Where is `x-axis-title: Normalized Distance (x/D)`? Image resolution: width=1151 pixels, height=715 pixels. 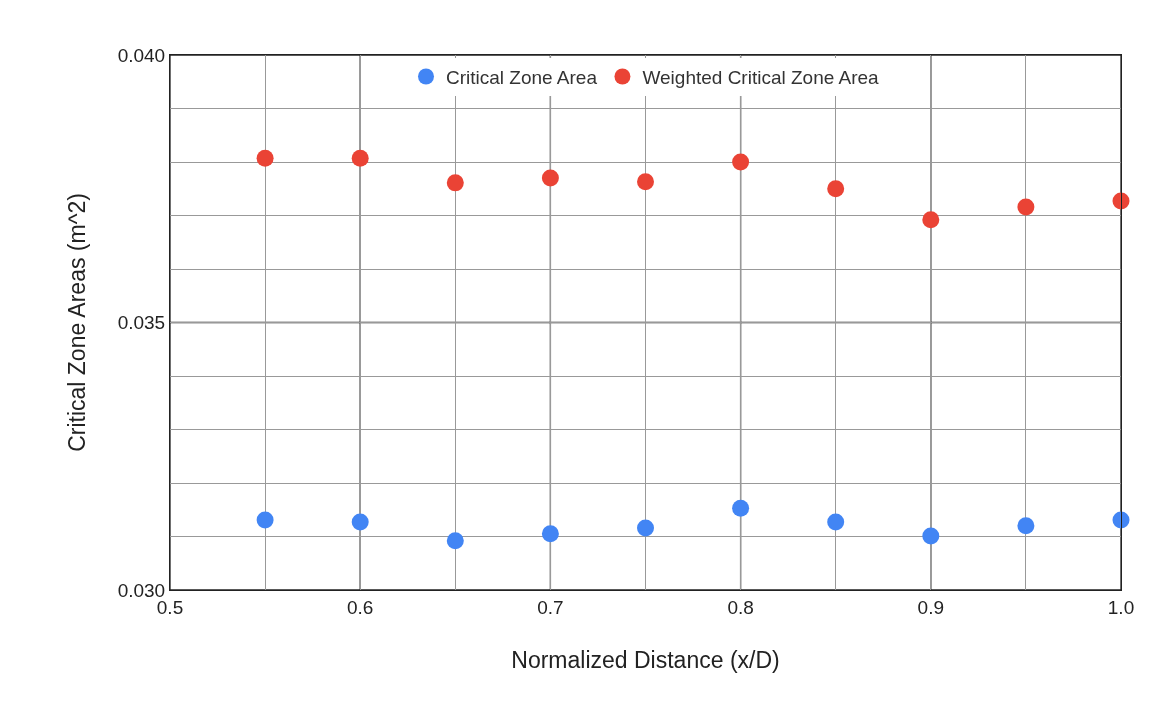
x-axis-title: Normalized Distance (x/D) is located at coordinates (645, 660).